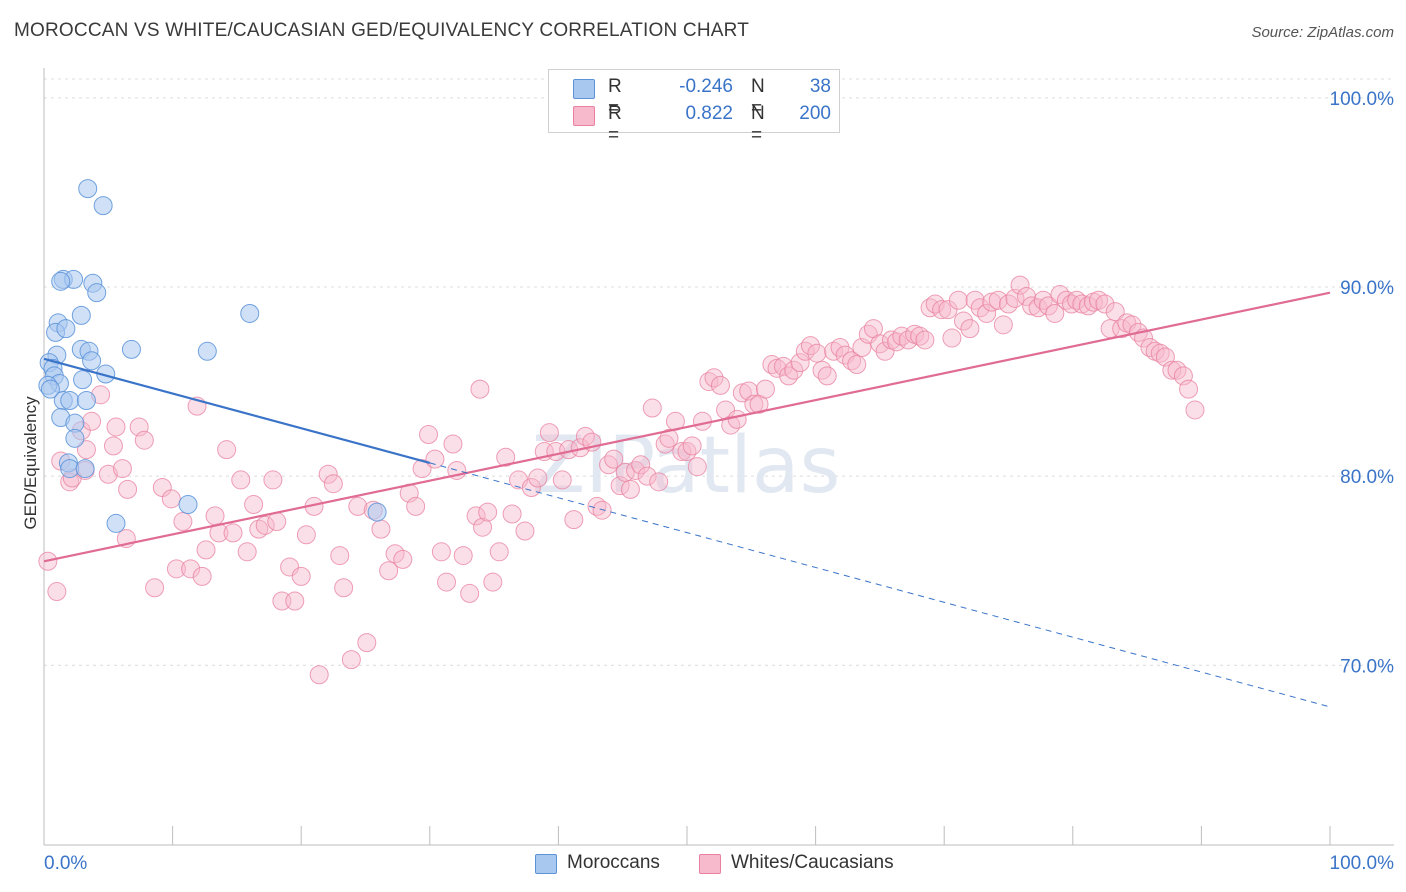 This screenshot has width=1406, height=892. What do you see at coordinates (686, 466) in the screenshot?
I see `watermark: ZIPatlas` at bounding box center [686, 466].